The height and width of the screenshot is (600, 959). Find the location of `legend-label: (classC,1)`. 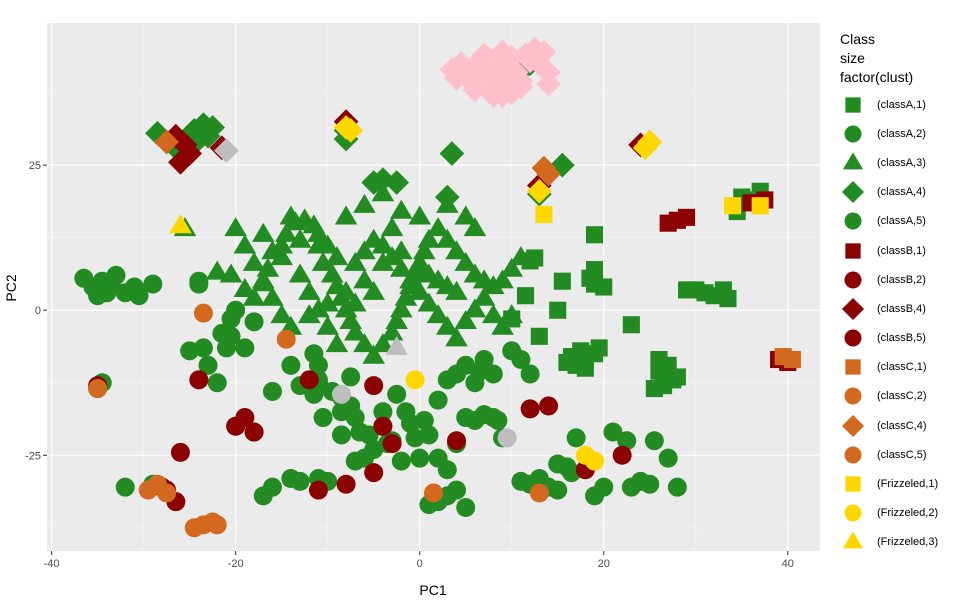

legend-label: (classC,1) is located at coordinates (902, 367).